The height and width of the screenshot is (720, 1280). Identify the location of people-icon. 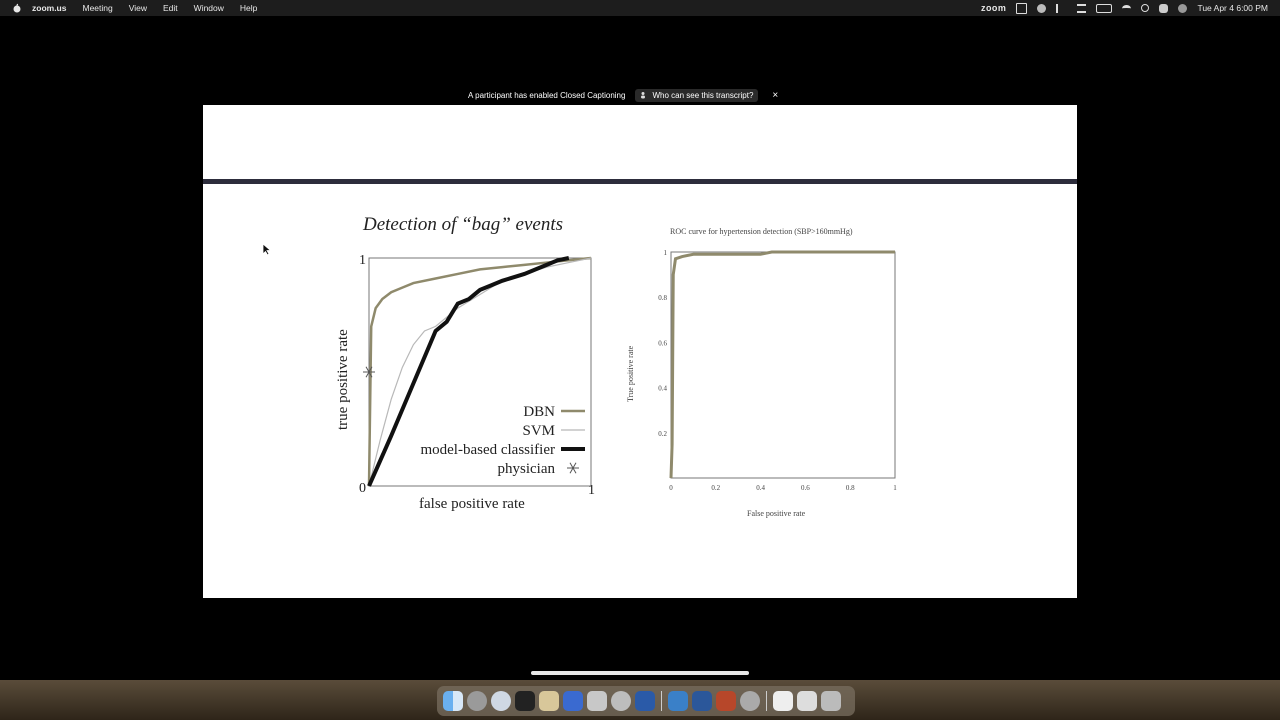
(643, 95).